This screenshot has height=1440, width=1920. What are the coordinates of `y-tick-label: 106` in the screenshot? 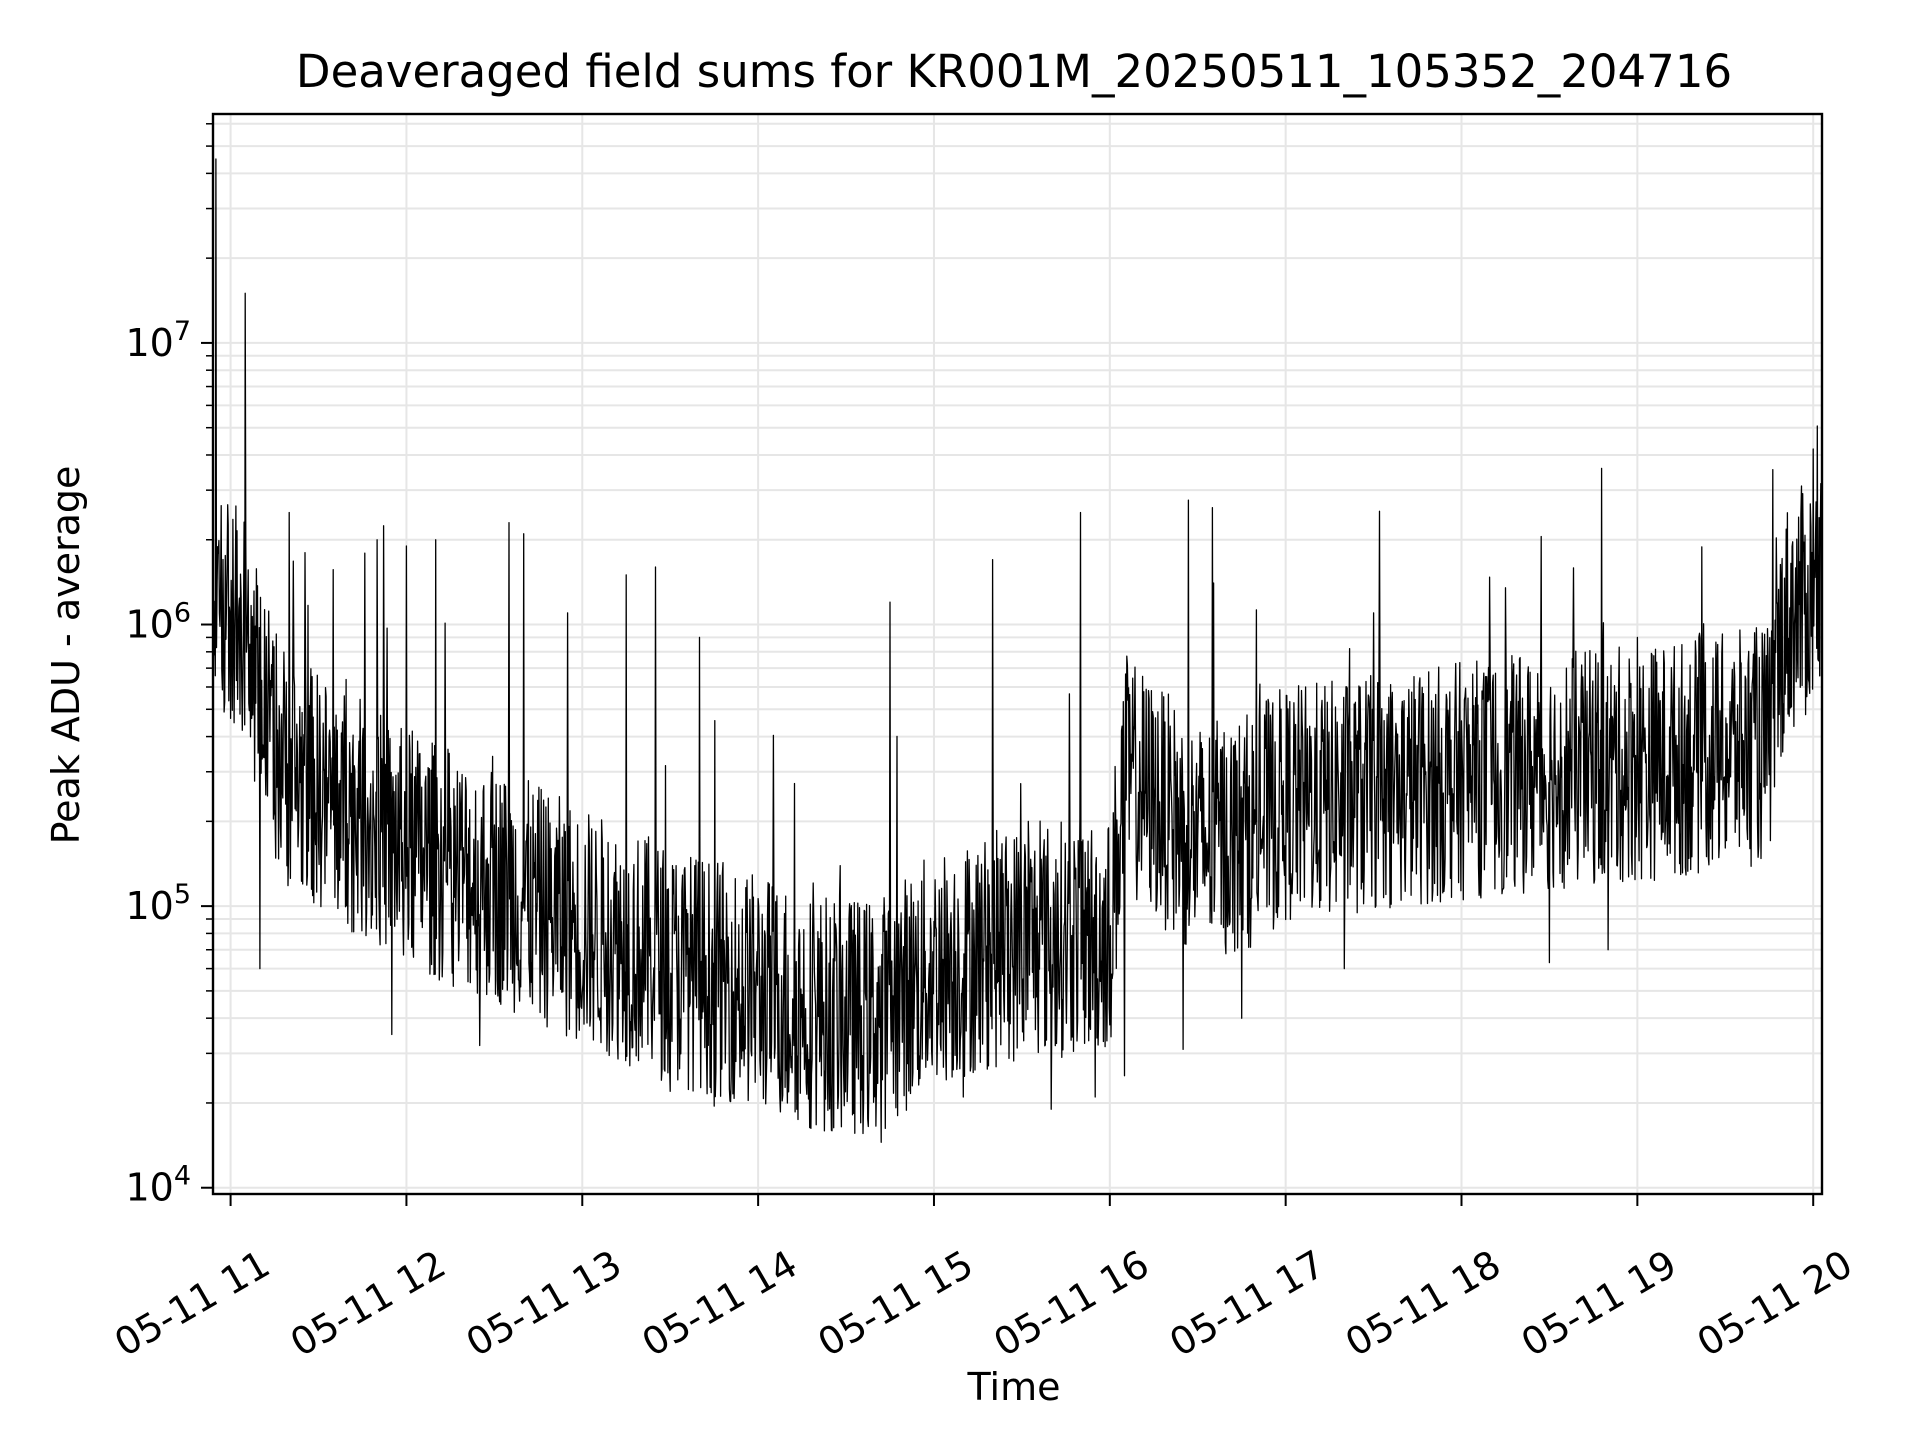 It's located at (158, 622).